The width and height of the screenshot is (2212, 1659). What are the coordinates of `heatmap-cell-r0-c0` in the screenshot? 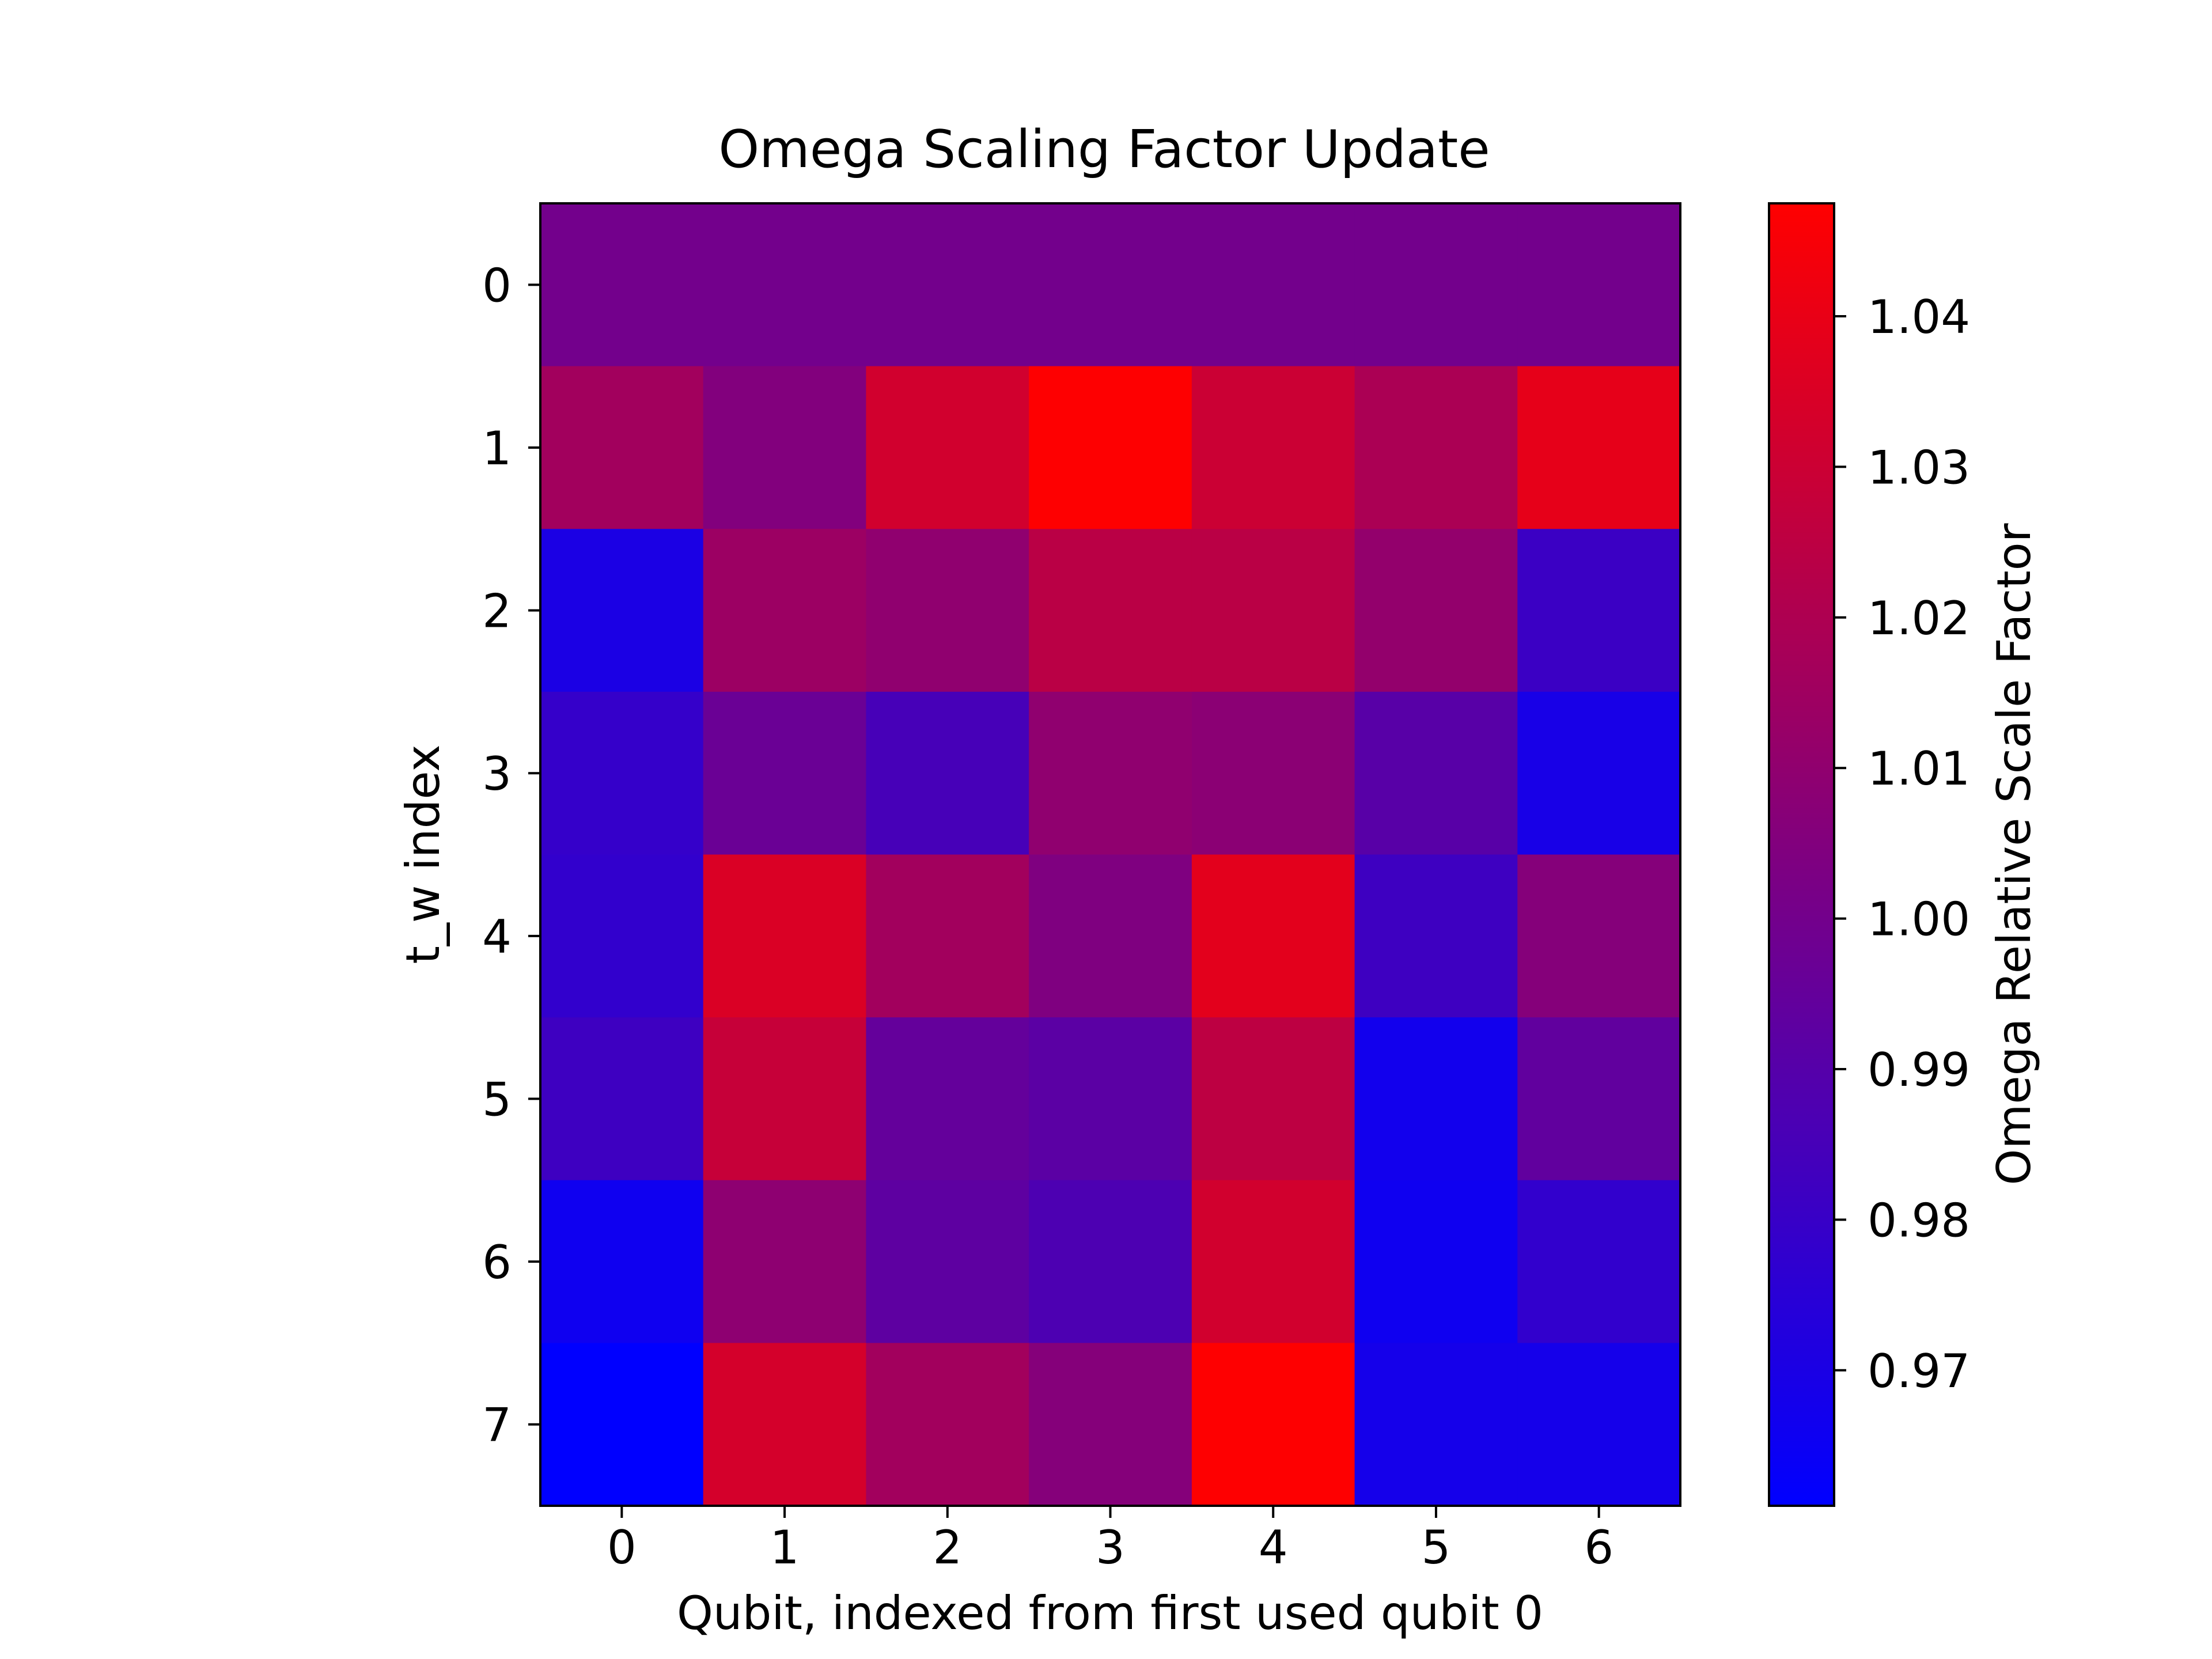 It's located at (622, 285).